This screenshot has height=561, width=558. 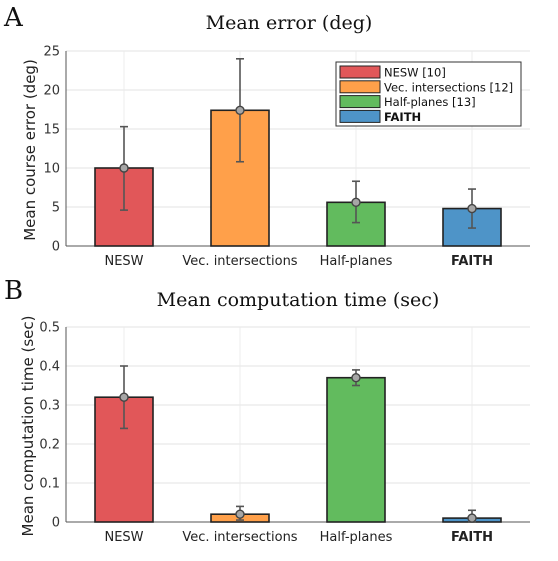 What do you see at coordinates (30, 150) in the screenshot?
I see `panel-a-ylabel: Mean course error (deg)` at bounding box center [30, 150].